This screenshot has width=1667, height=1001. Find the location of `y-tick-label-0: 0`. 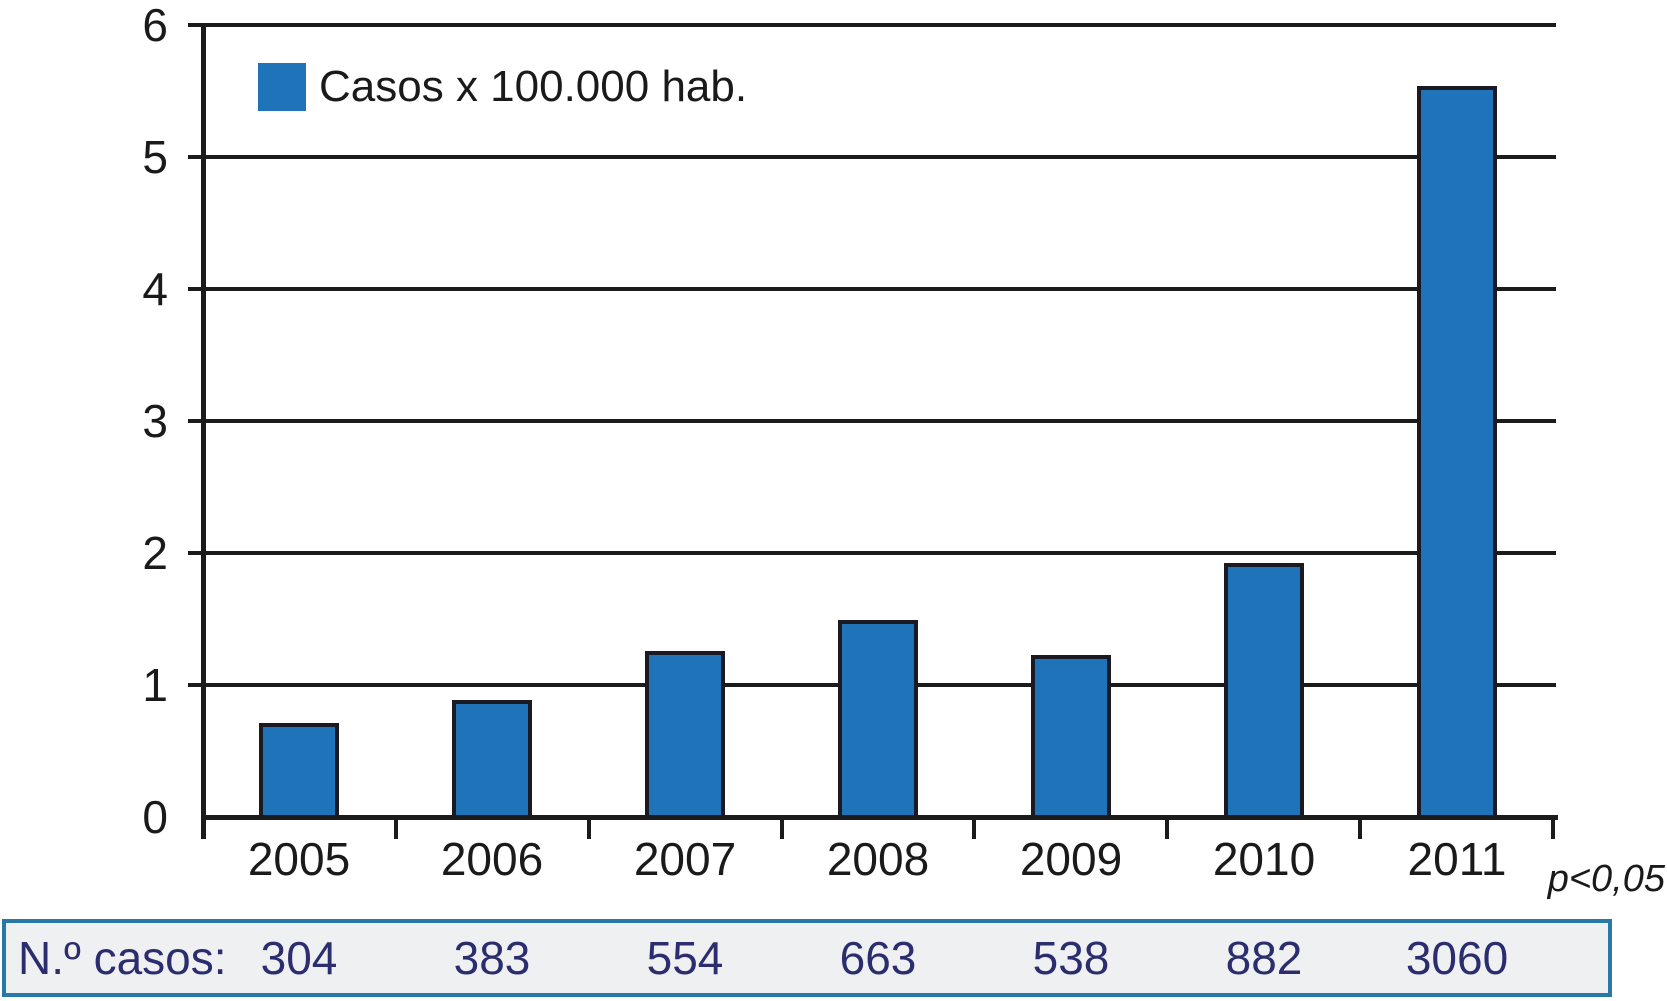

y-tick-label-0: 0 is located at coordinates (155, 817).